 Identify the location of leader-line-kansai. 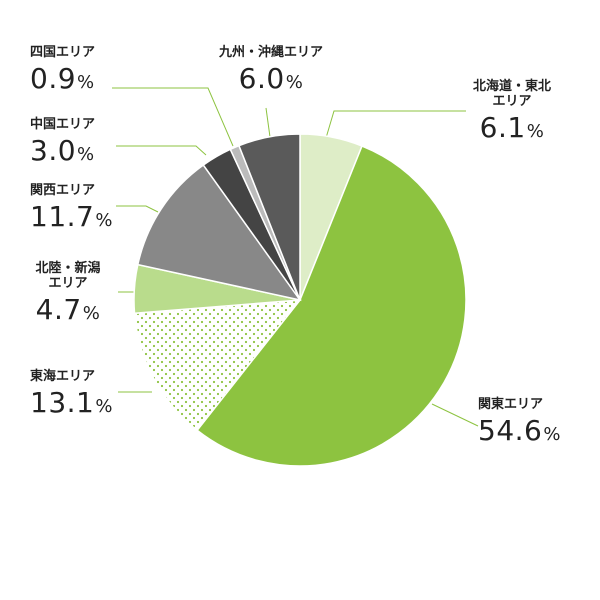
(137, 209).